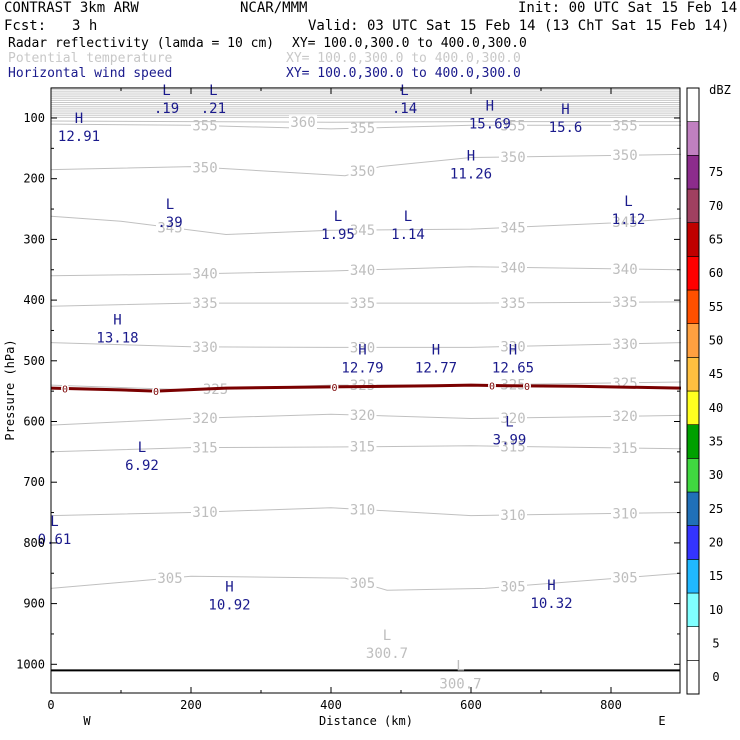 This screenshot has height=740, width=740. Describe the element at coordinates (90, 73) in the screenshot. I see `field-label-wind: Horizontal wind speed` at that location.